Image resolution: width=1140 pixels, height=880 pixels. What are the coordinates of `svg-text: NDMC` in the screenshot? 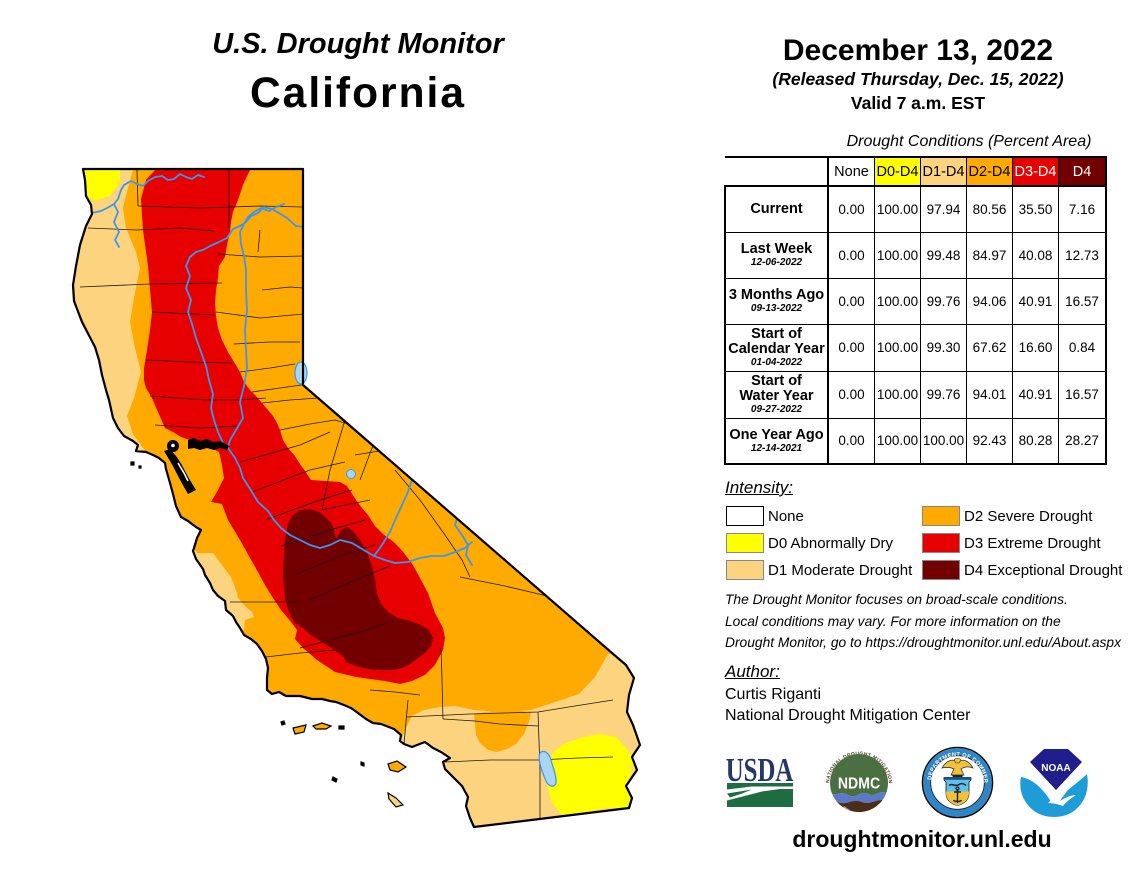 It's located at (859, 784).